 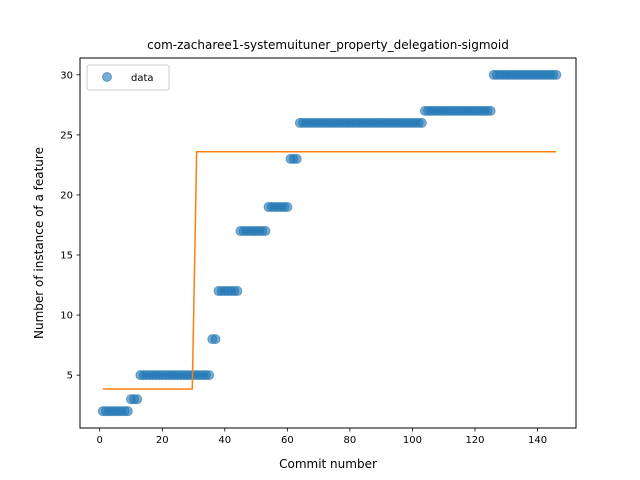 What do you see at coordinates (39, 243) in the screenshot?
I see `y-axis-label: Number of instance of a feature` at bounding box center [39, 243].